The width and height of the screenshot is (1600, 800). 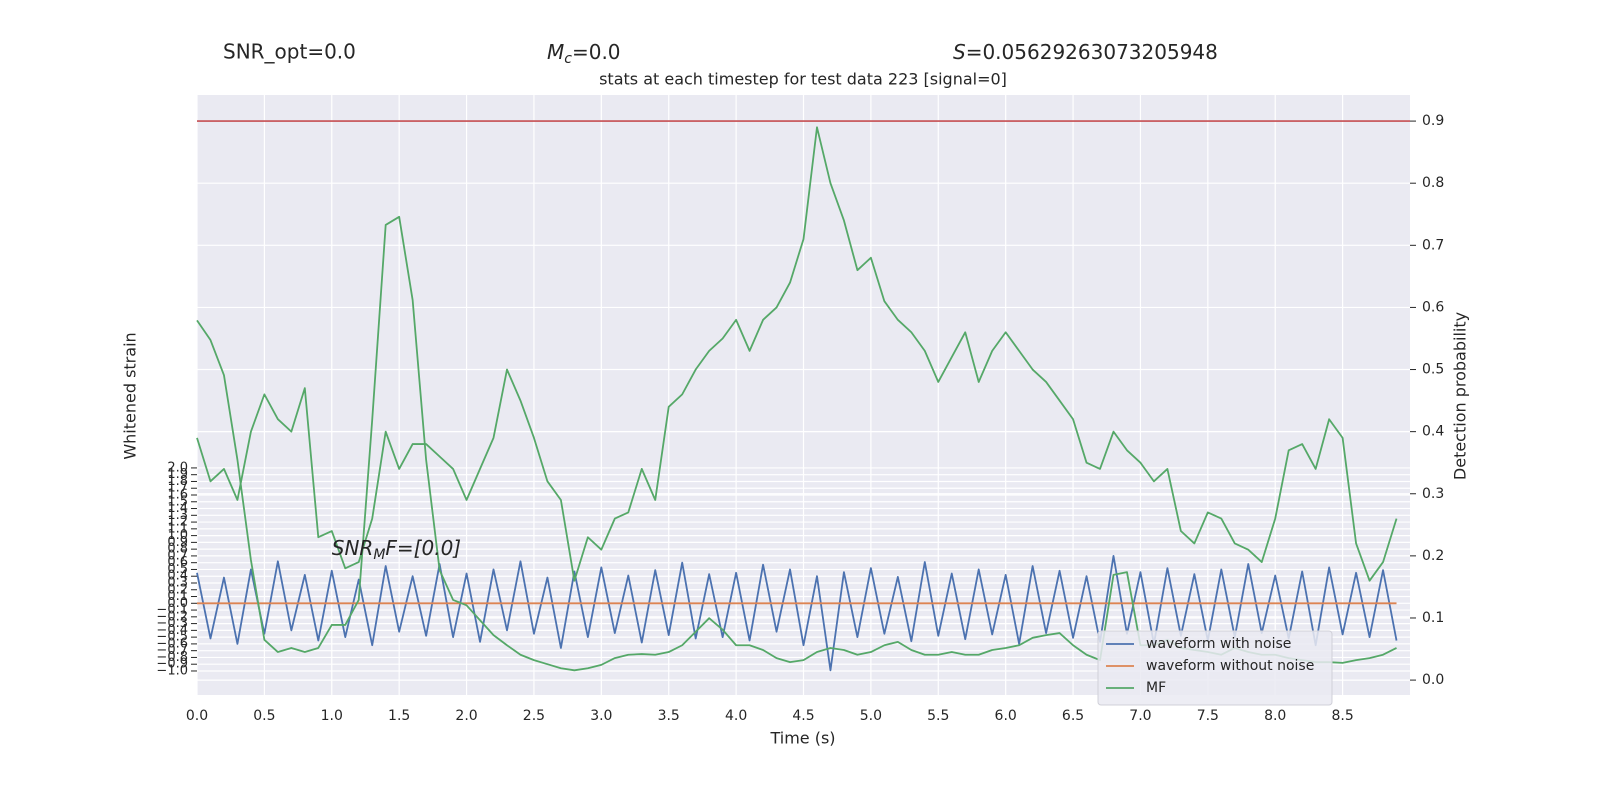 I want to click on y-tick-label: 0.9, so click(x=177, y=542).